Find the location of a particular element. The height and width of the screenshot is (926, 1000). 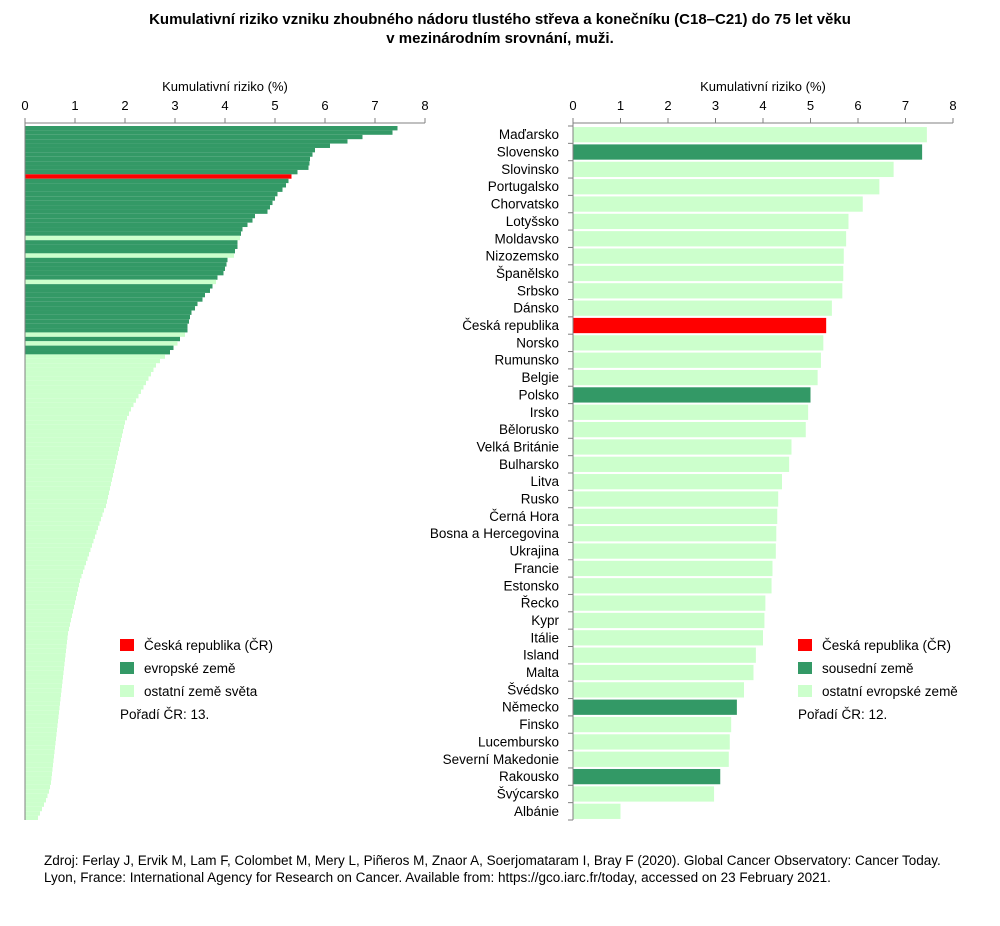

left-x-tick-label: 7 is located at coordinates (374, 105).